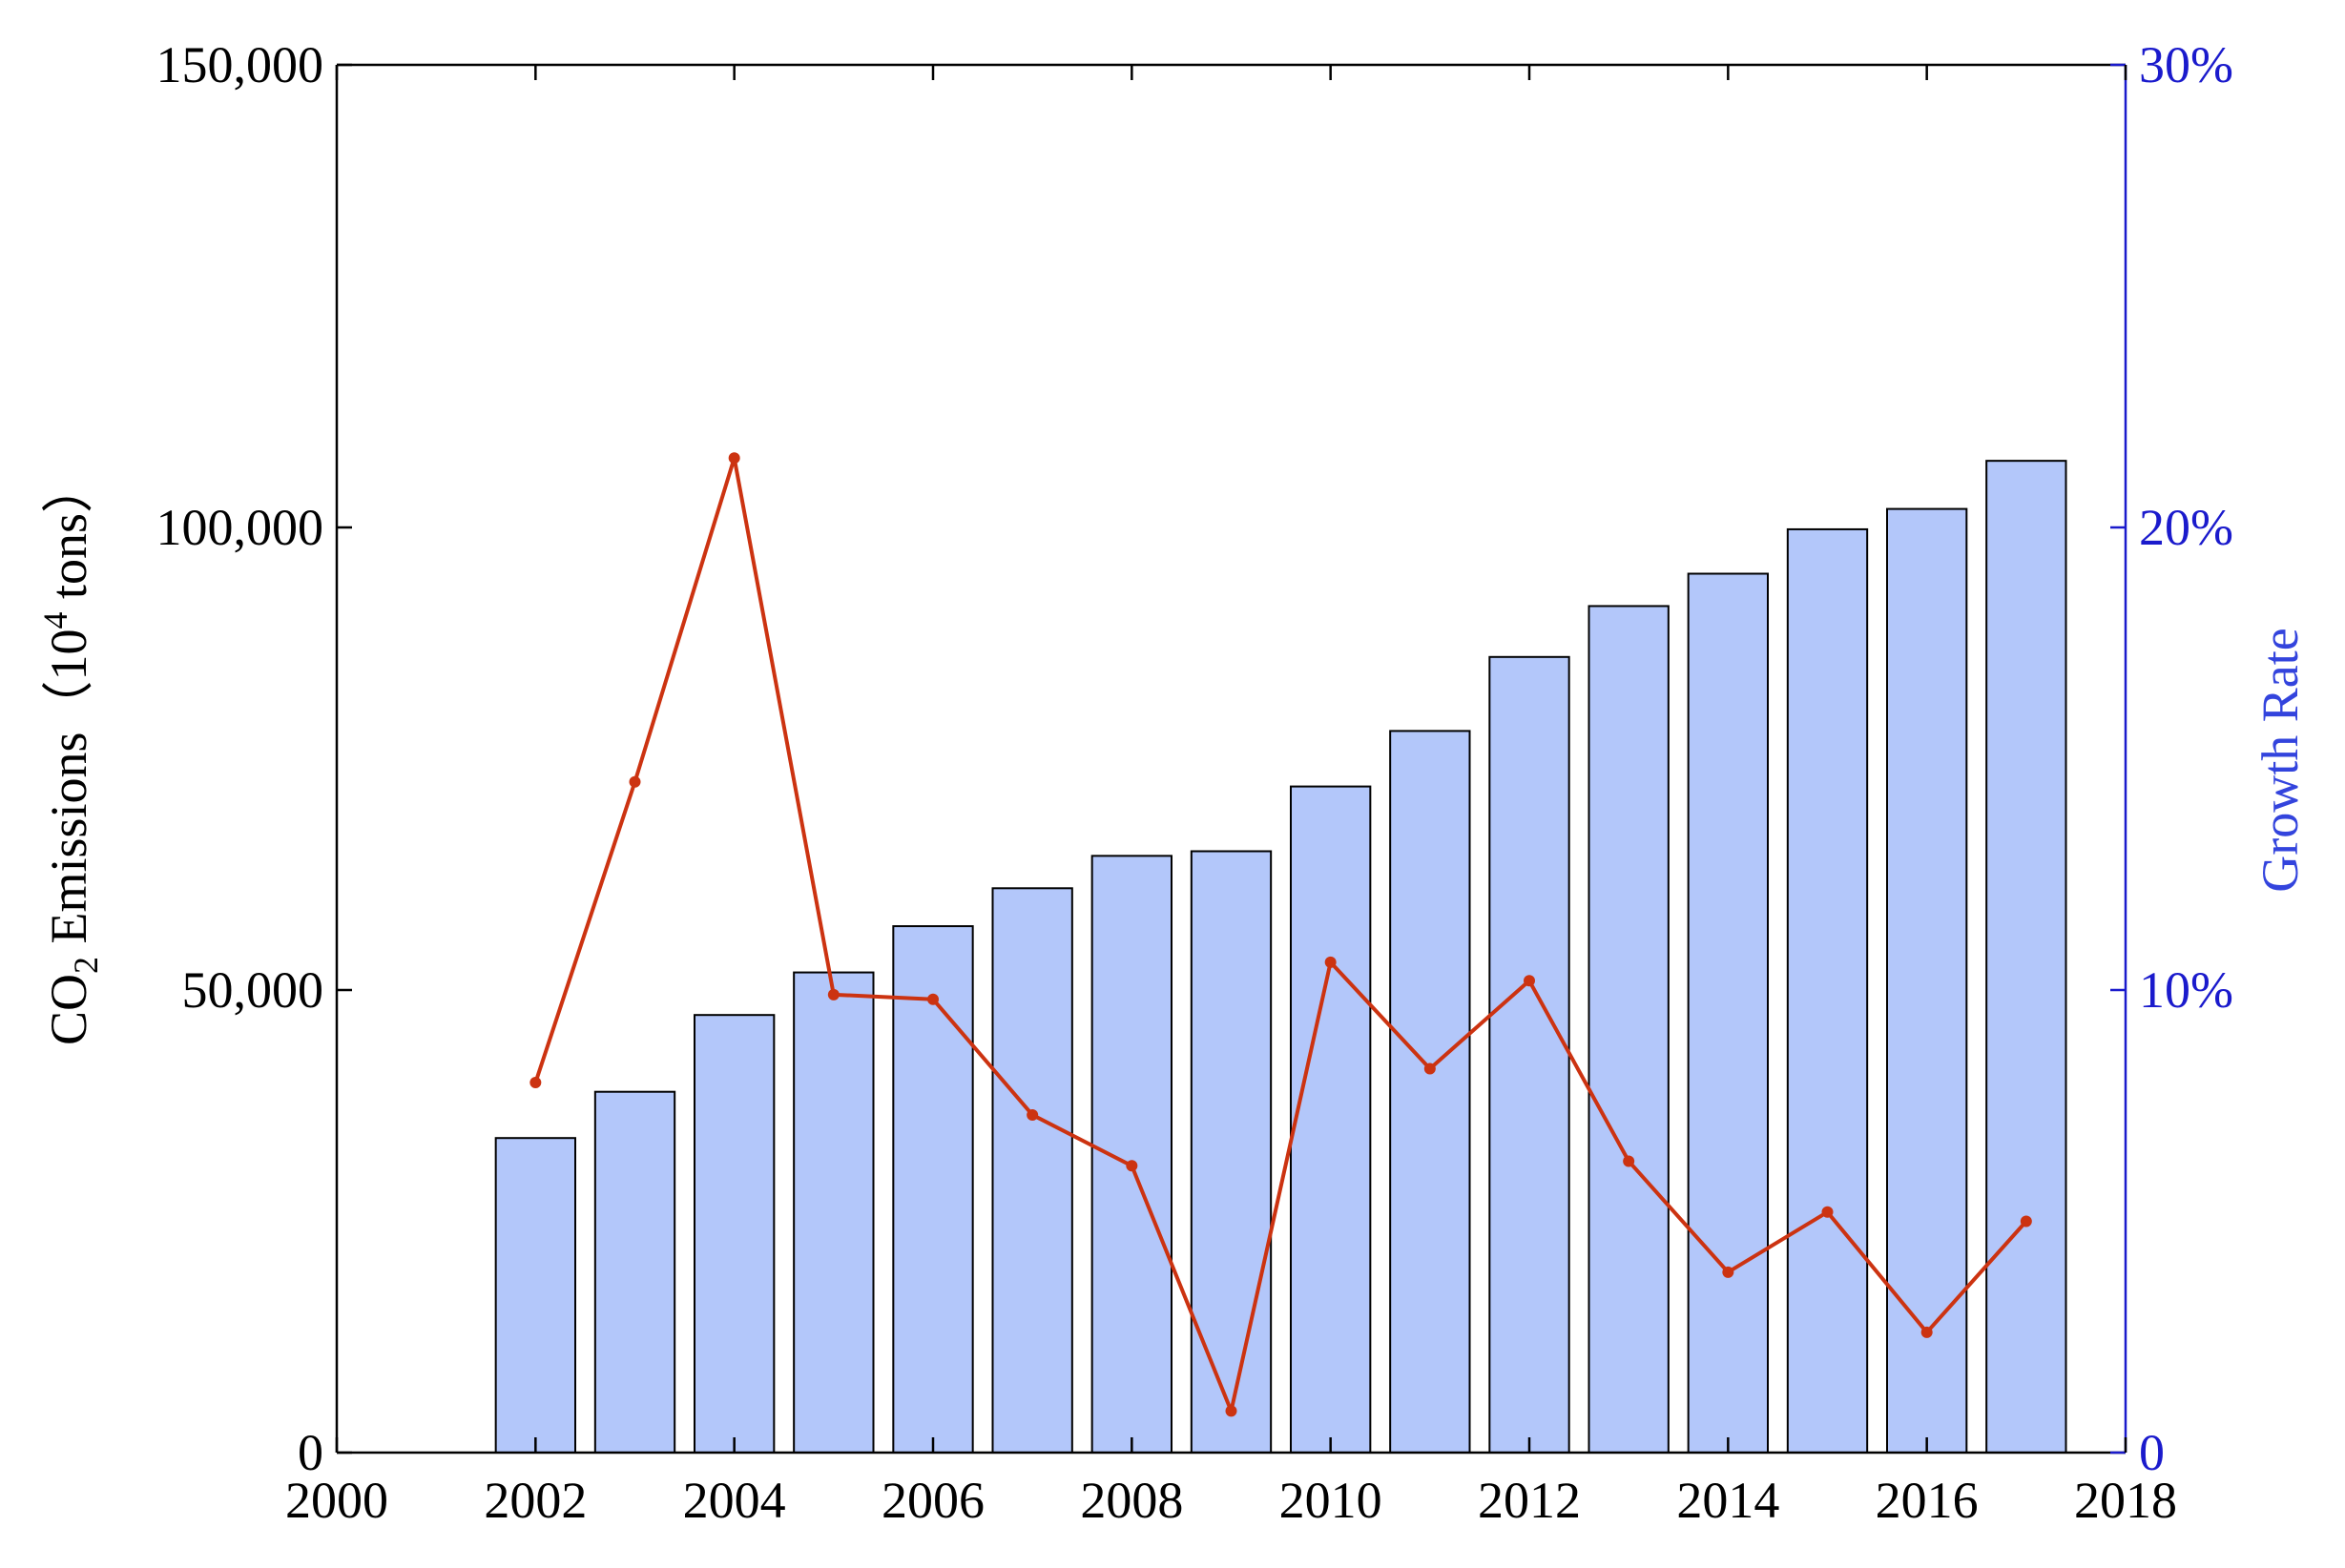  What do you see at coordinates (834, 1213) in the screenshot?
I see `bar-2005` at bounding box center [834, 1213].